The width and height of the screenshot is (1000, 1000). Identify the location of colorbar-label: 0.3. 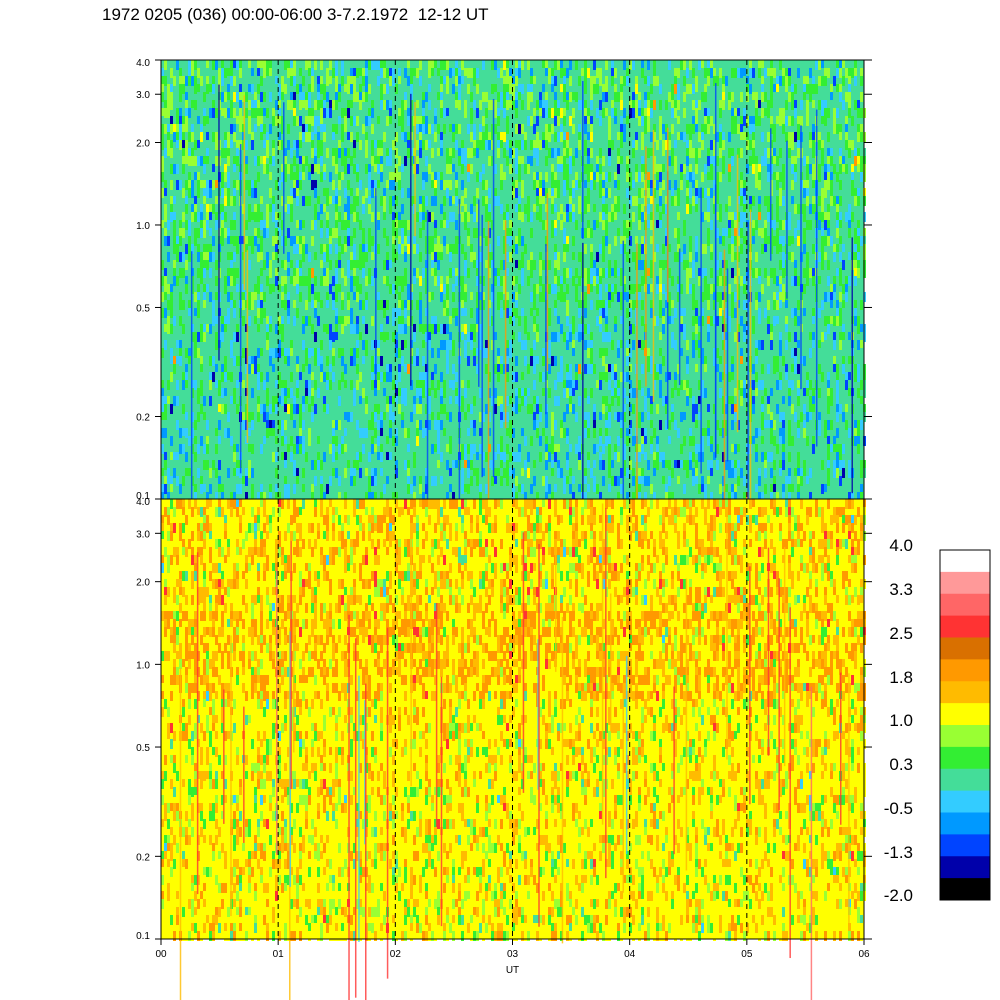
(901, 764).